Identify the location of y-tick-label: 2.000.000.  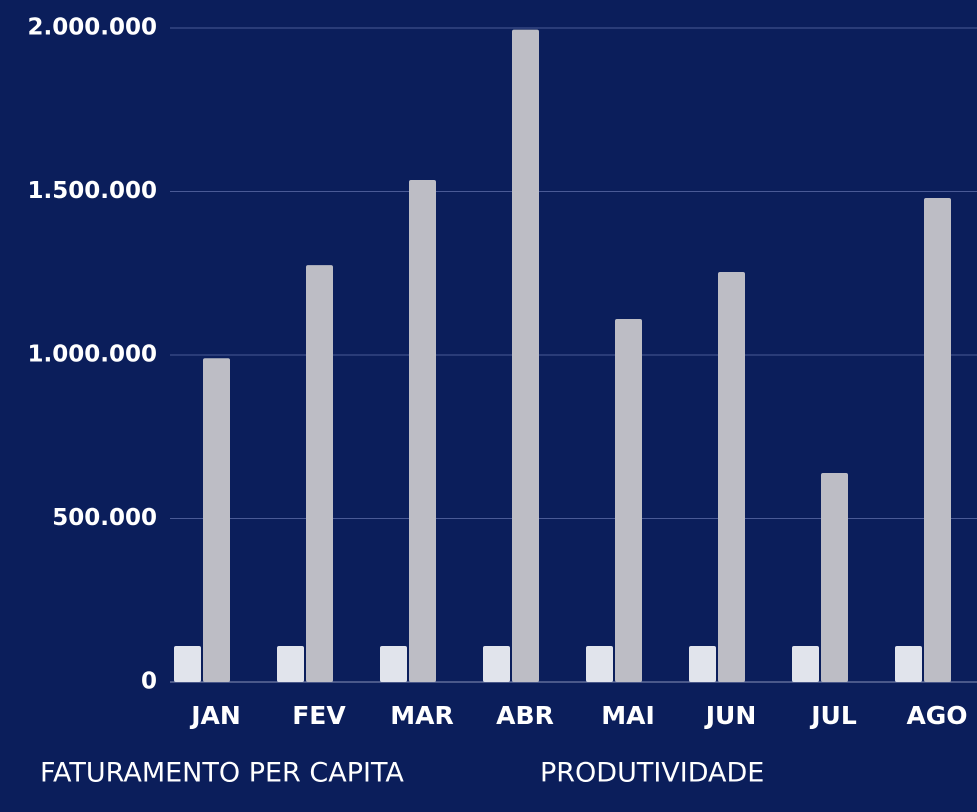
(93, 28).